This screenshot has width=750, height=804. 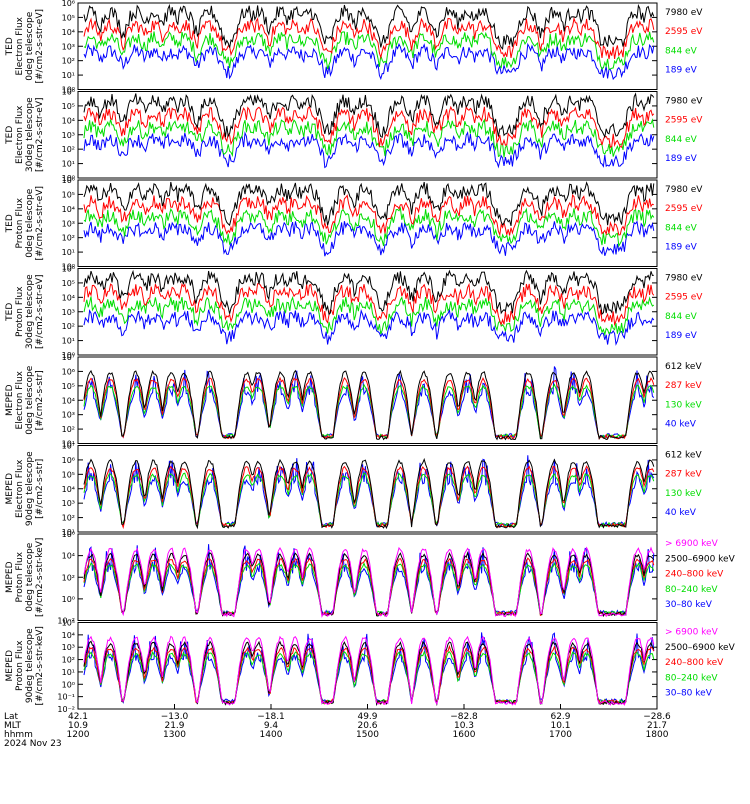 I want to click on legend-entry: 40 keV, so click(x=681, y=424).